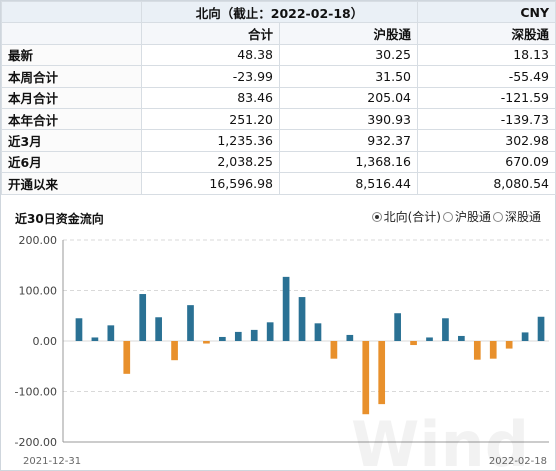 This screenshot has width=556, height=471. What do you see at coordinates (486, 140) in the screenshot?
I see `row-value: 302.98` at bounding box center [486, 140].